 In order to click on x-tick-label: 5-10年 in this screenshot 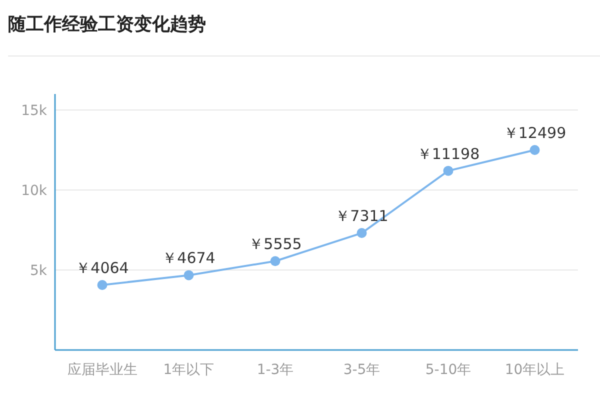, I will do `click(448, 370)`.